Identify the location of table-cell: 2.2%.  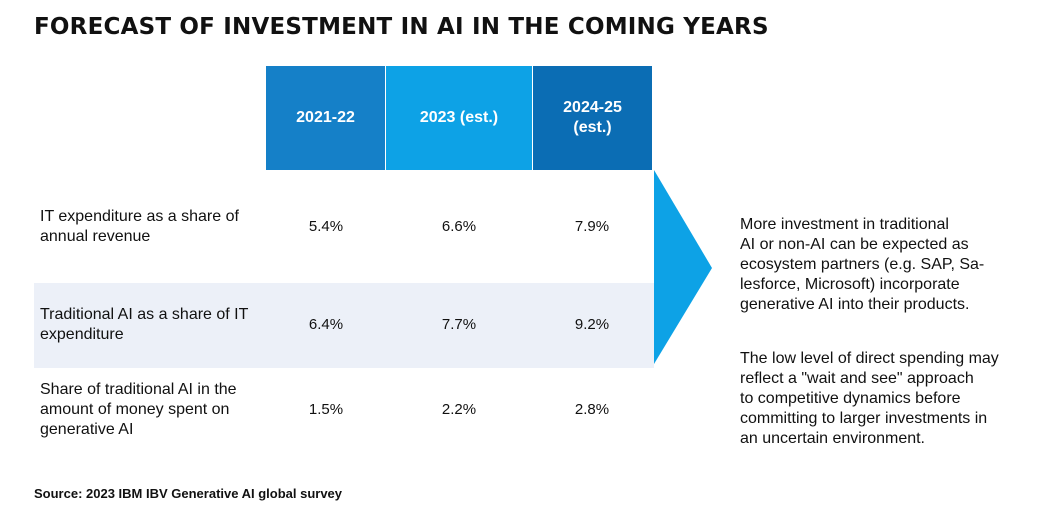
(459, 409).